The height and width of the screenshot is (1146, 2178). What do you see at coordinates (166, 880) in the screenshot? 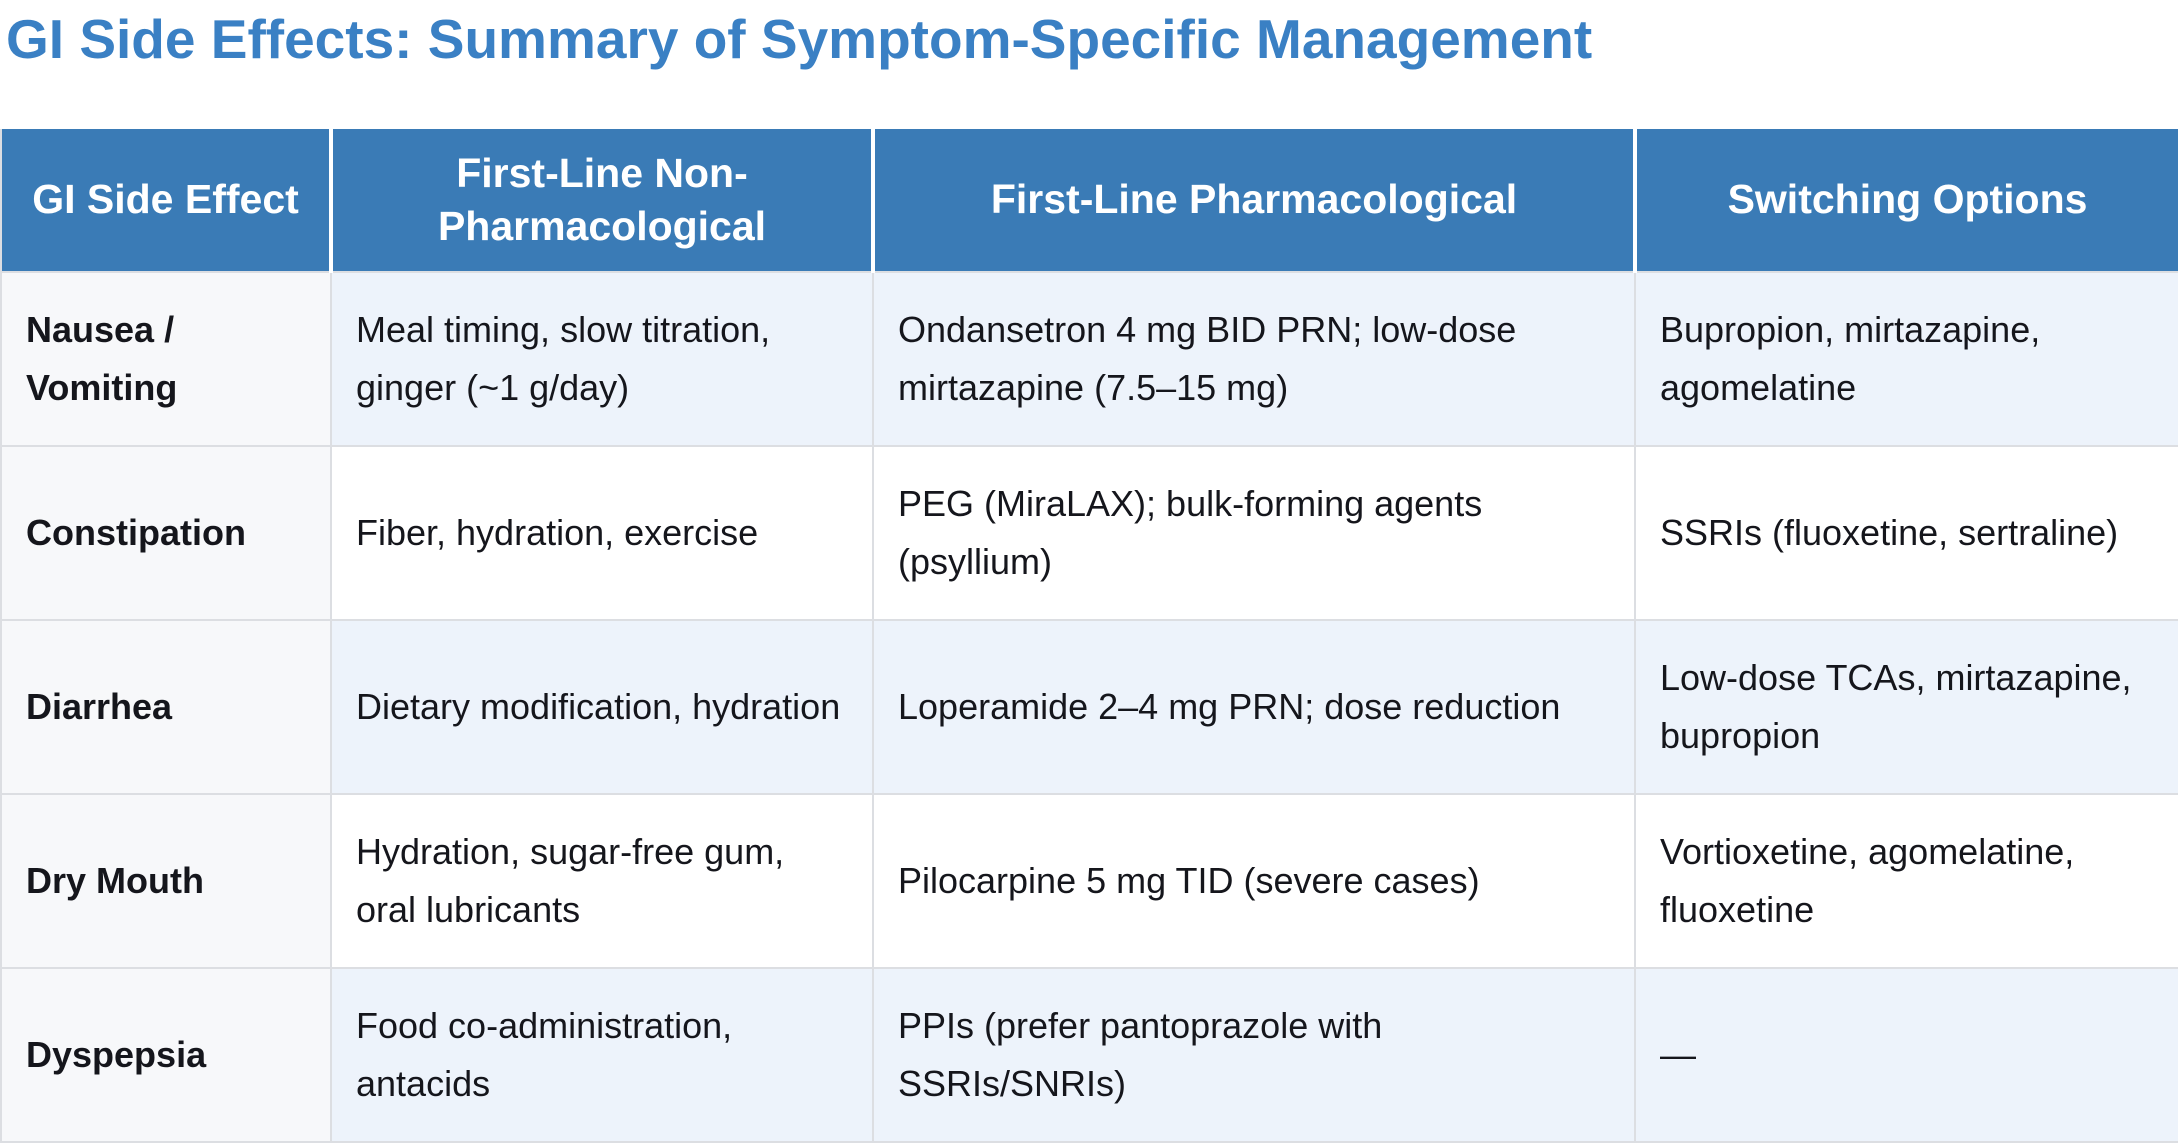
I see `row-label-dry-mouth: Dry Mouth` at bounding box center [166, 880].